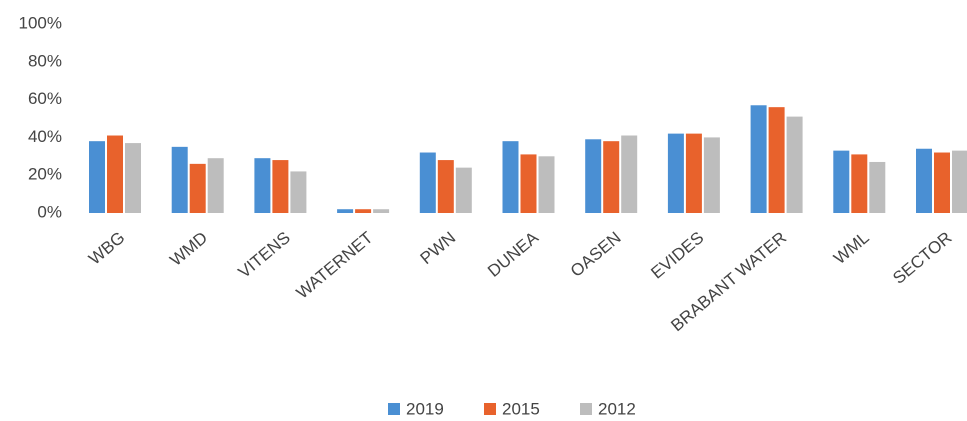 This screenshot has width=967, height=421. What do you see at coordinates (335, 265) in the screenshot?
I see `x-tick-label: WATERNET` at bounding box center [335, 265].